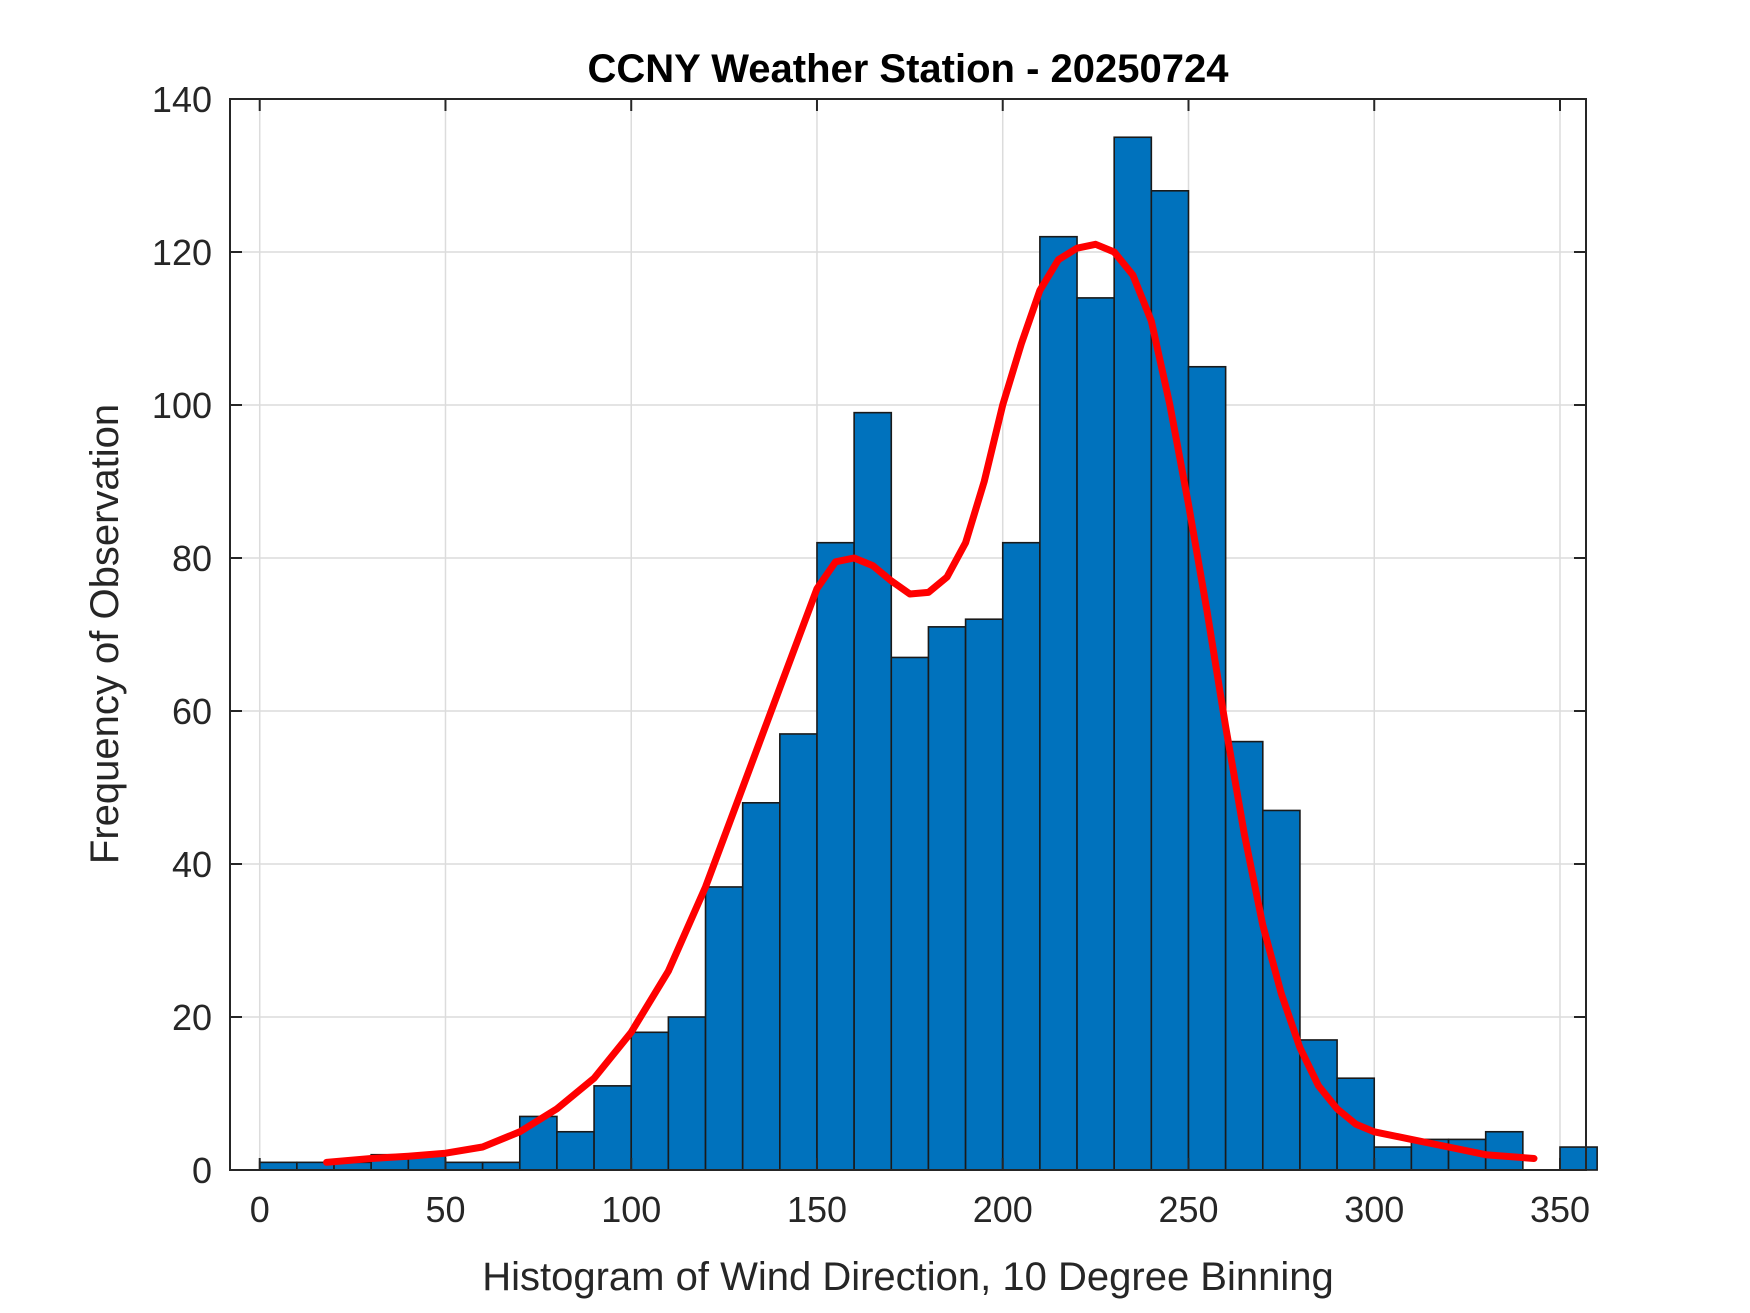 The image size is (1750, 1313). Describe the element at coordinates (1003, 1209) in the screenshot. I see `x-tick-label: 200` at that location.